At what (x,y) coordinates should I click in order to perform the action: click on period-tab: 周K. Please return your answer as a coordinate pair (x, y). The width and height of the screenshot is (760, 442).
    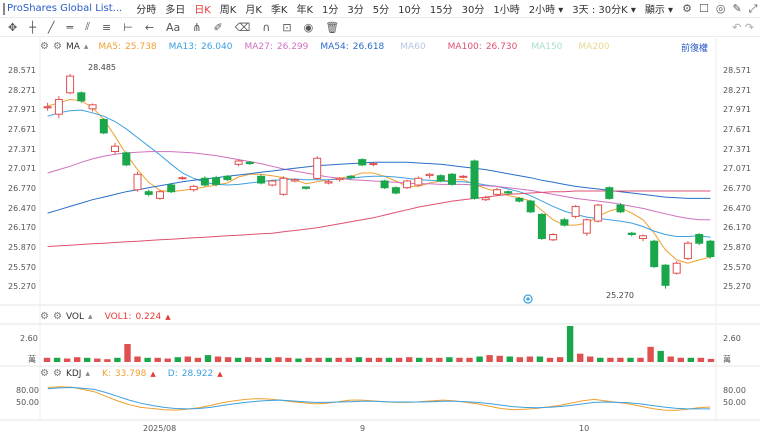
    Looking at the image, I should click on (228, 10).